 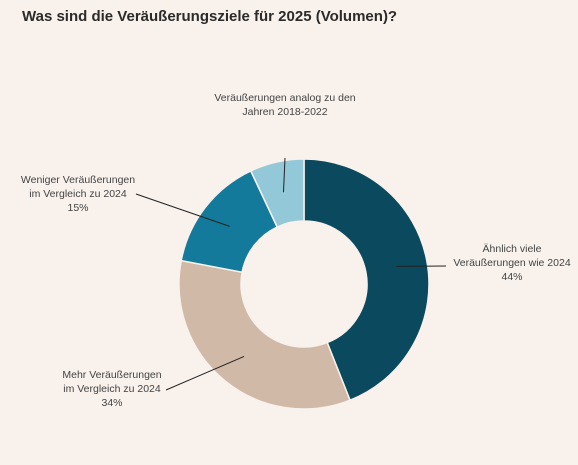 What do you see at coordinates (511, 263) in the screenshot?
I see `slice-label: Ähnlich viele Veräußerungen wie 2024 44%` at bounding box center [511, 263].